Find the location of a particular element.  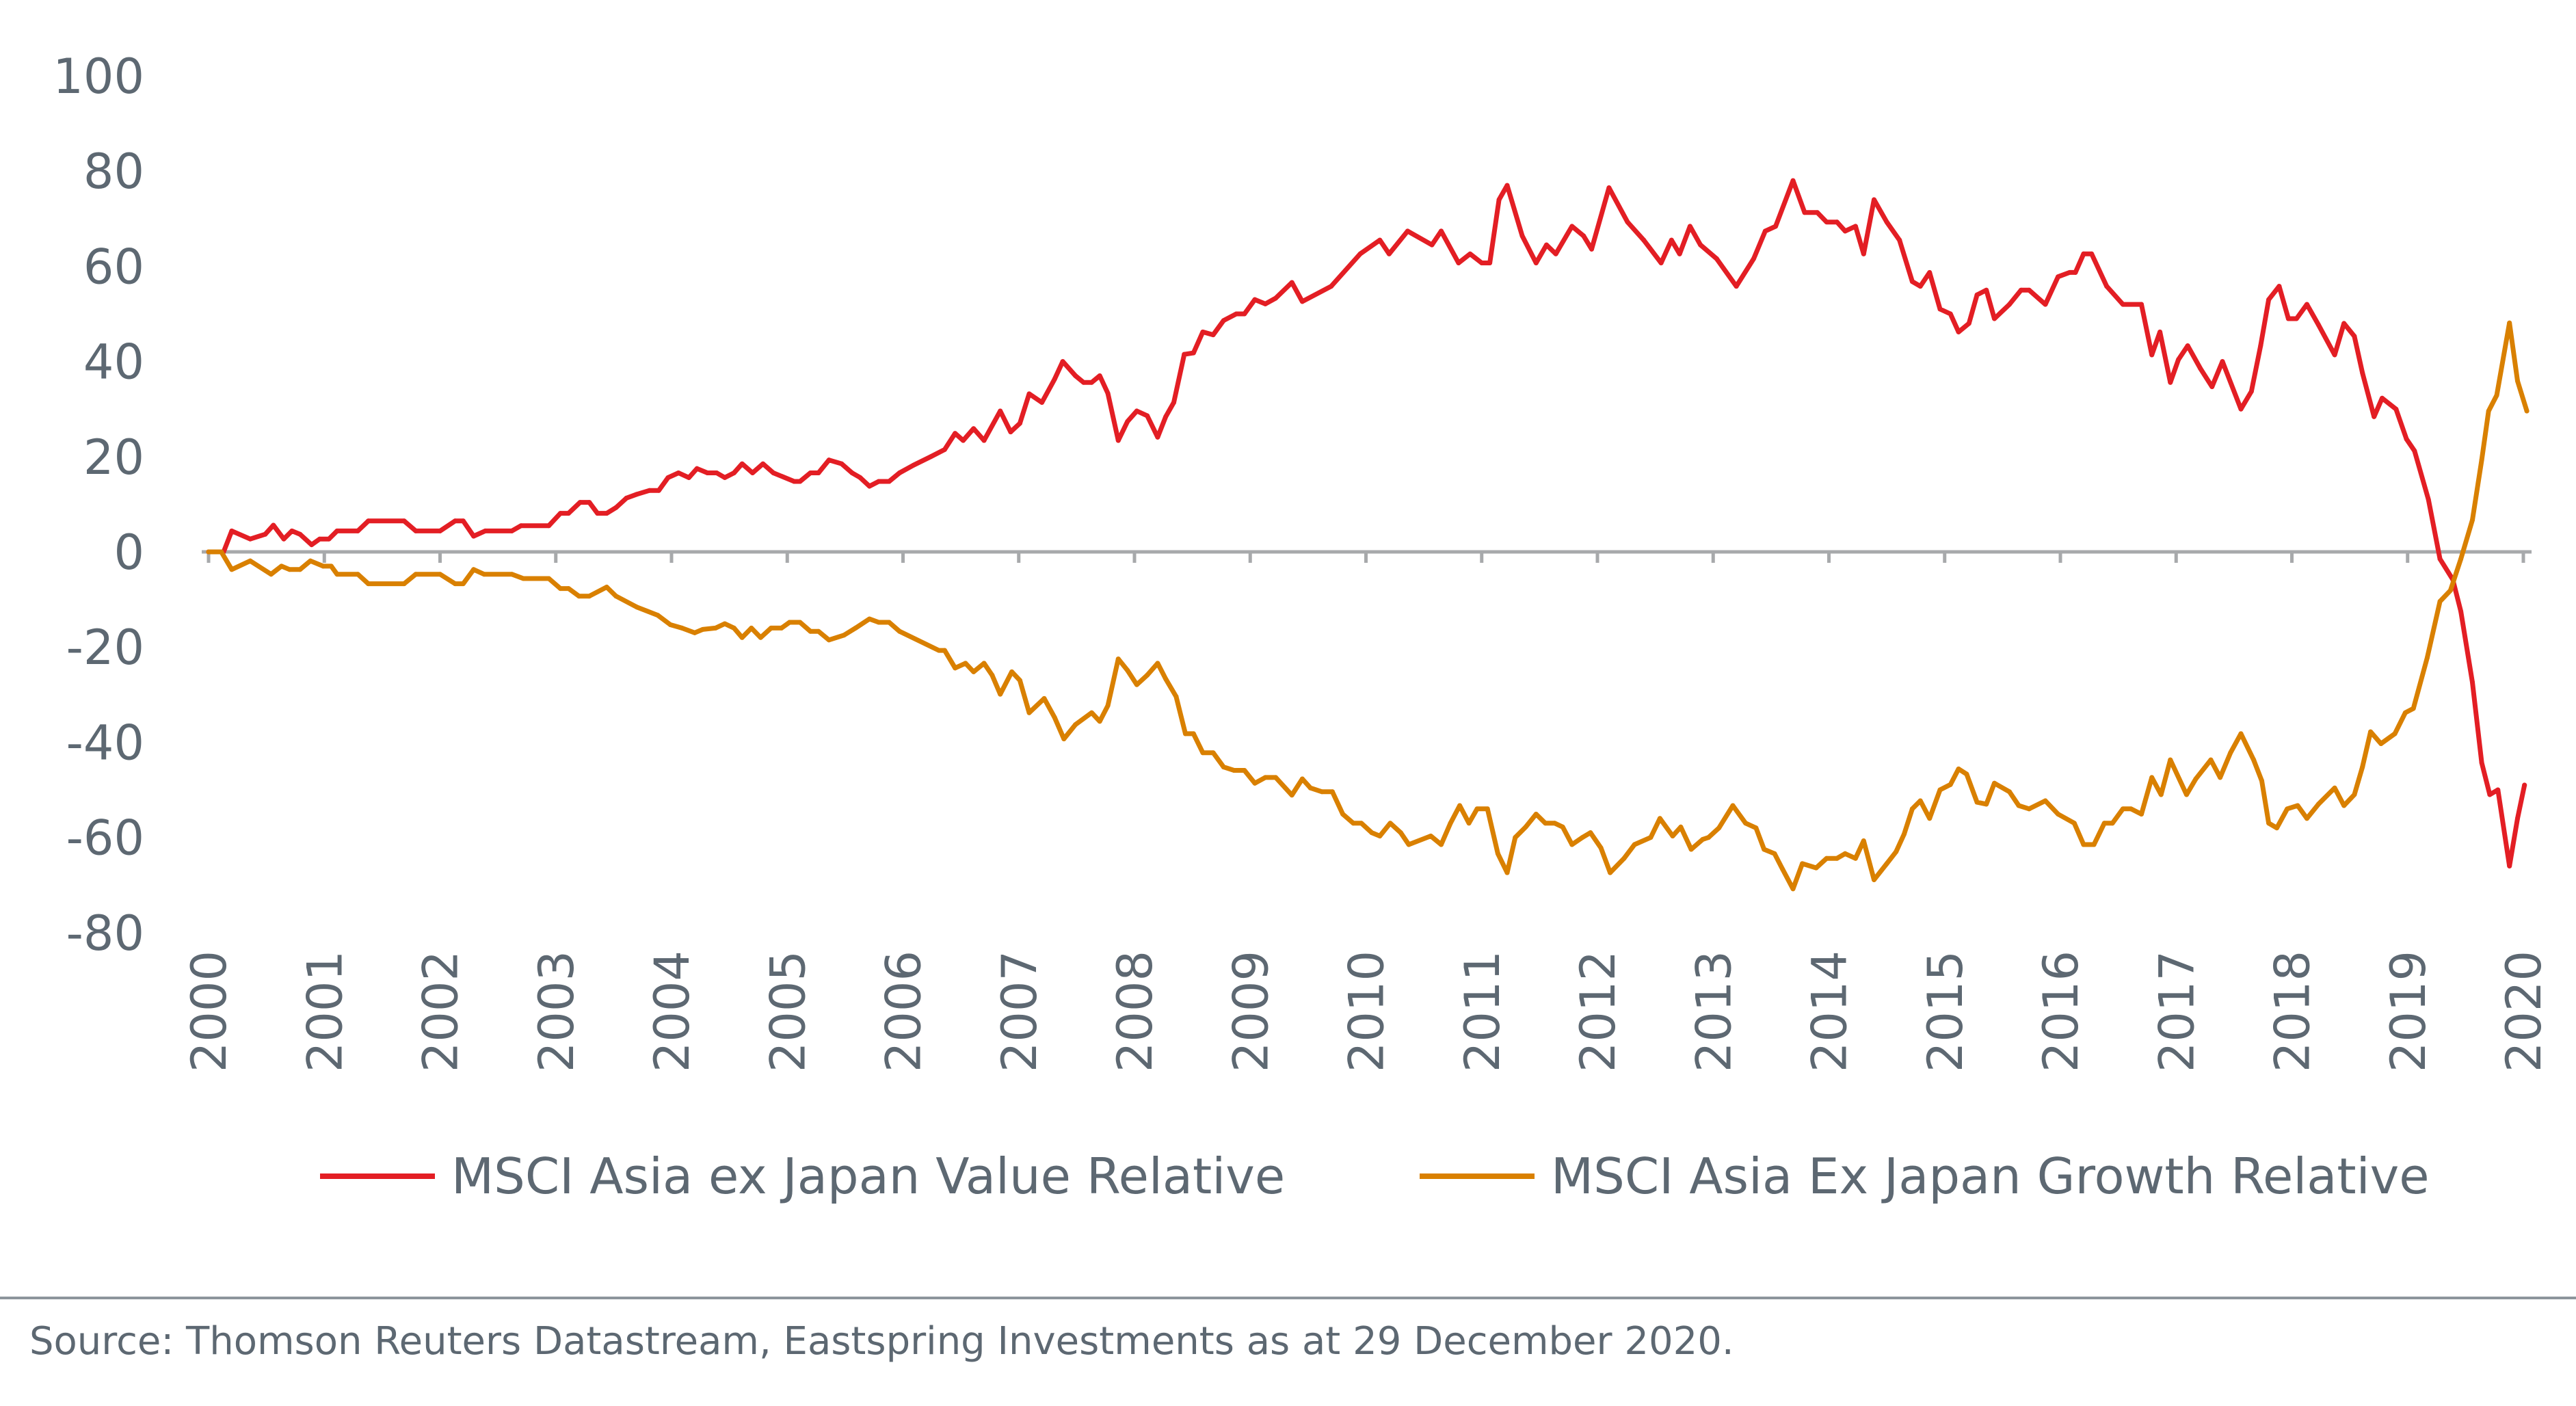

x-tick-label: 2014 is located at coordinates (1830, 1012).